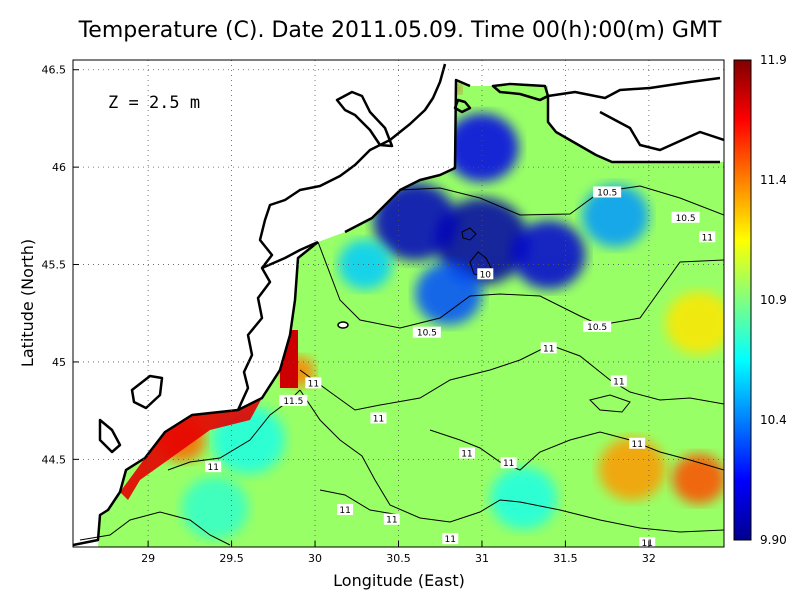  I want to click on y-tick-label: 44.5, so click(54, 459).